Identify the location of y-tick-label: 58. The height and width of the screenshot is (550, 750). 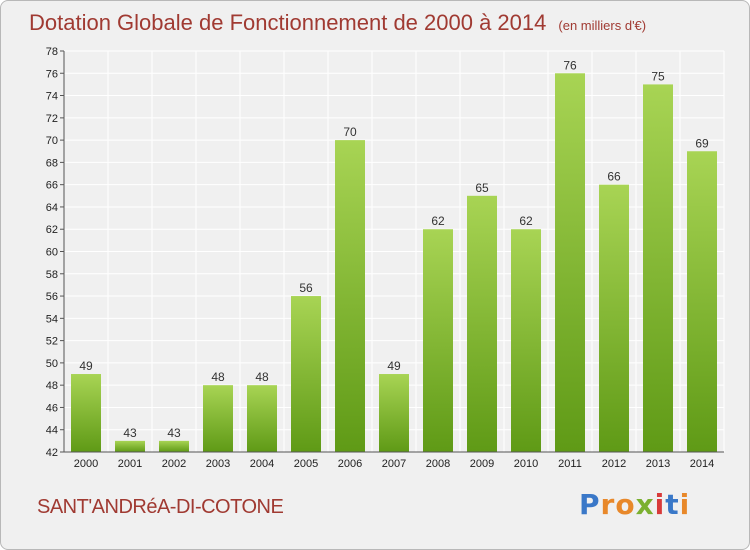
(52, 275).